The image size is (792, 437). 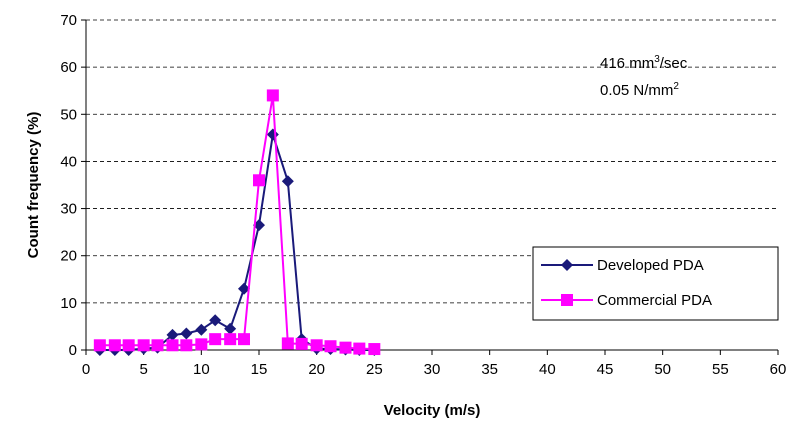 I want to click on x-tick-label: 10, so click(x=201, y=369).